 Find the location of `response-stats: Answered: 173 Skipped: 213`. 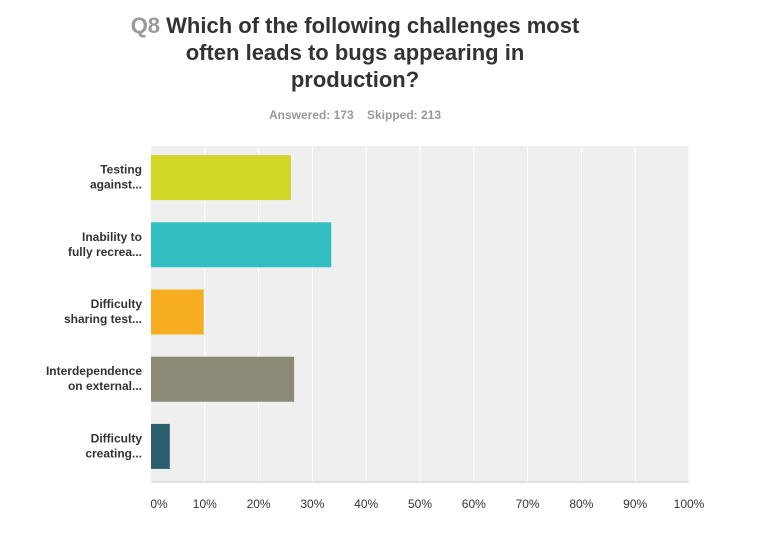

response-stats: Answered: 173 Skipped: 213 is located at coordinates (355, 115).